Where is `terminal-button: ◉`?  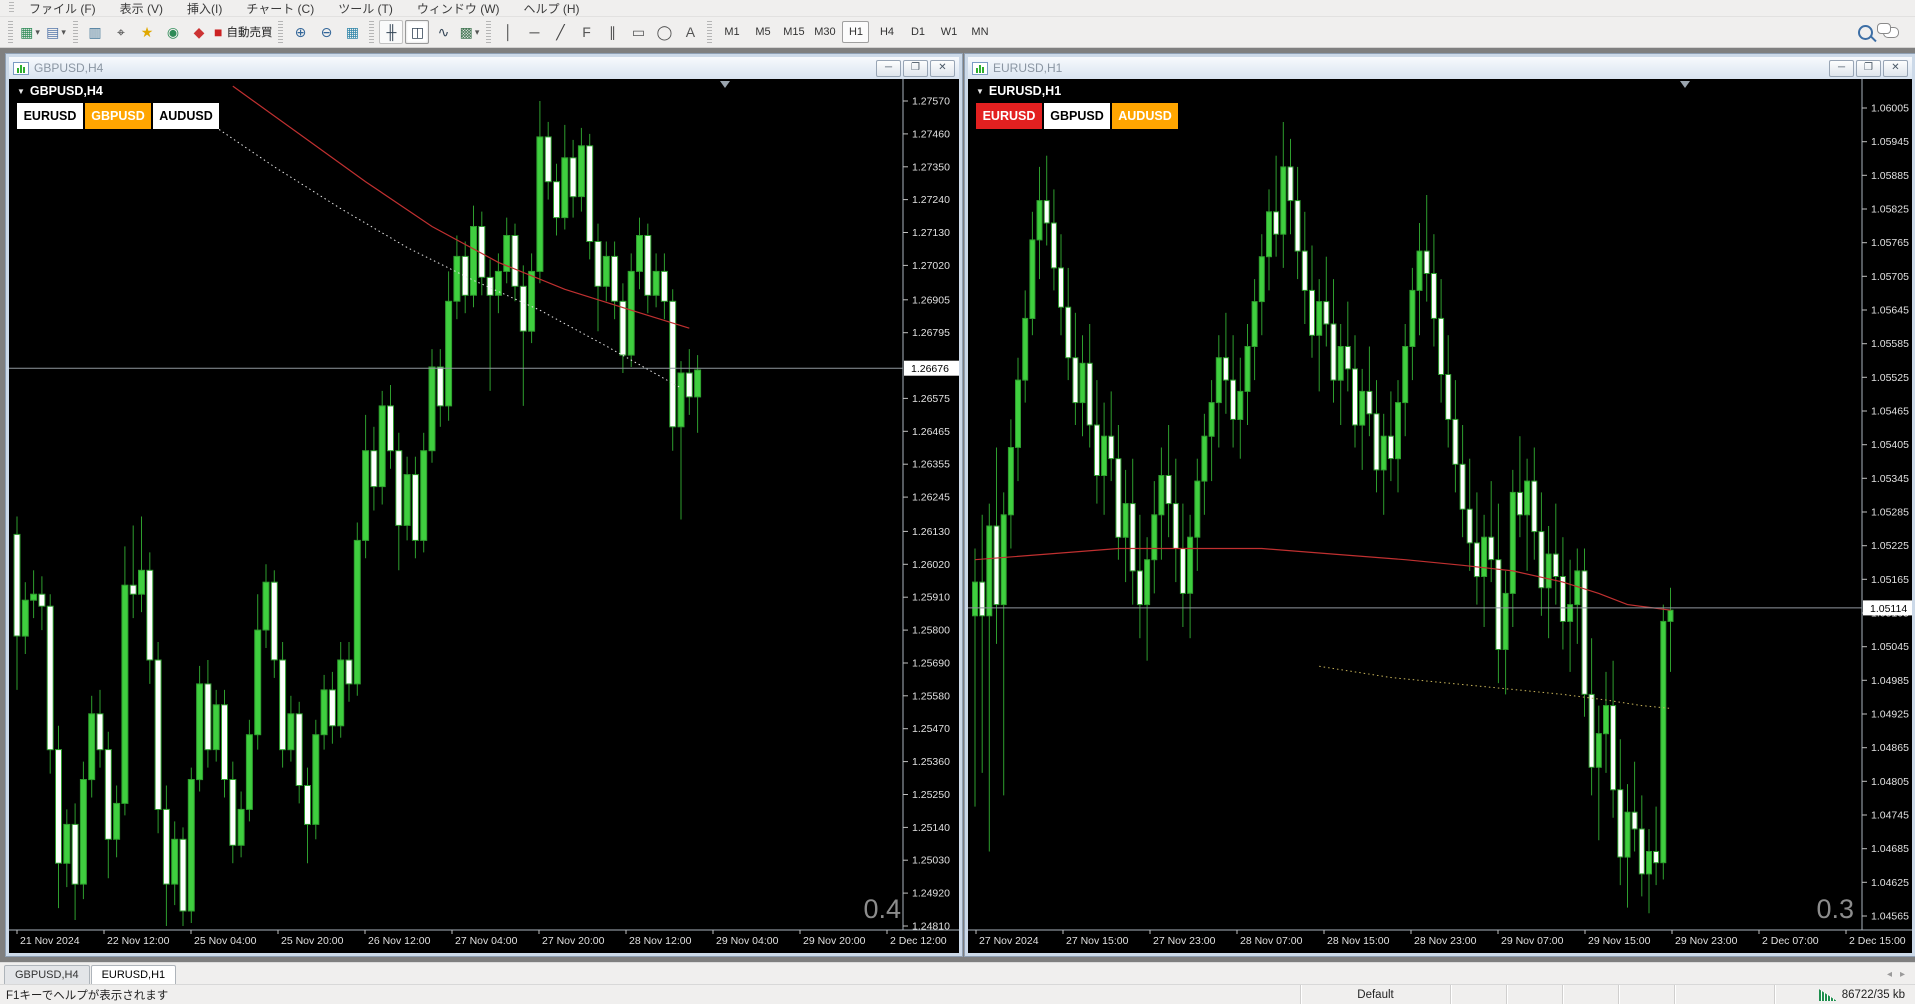
terminal-button: ◉ is located at coordinates (173, 32).